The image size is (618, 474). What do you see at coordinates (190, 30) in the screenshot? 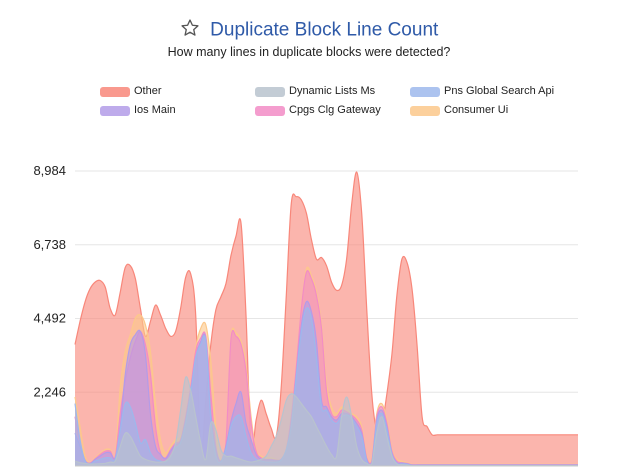
I see `star-outline-icon` at bounding box center [190, 30].